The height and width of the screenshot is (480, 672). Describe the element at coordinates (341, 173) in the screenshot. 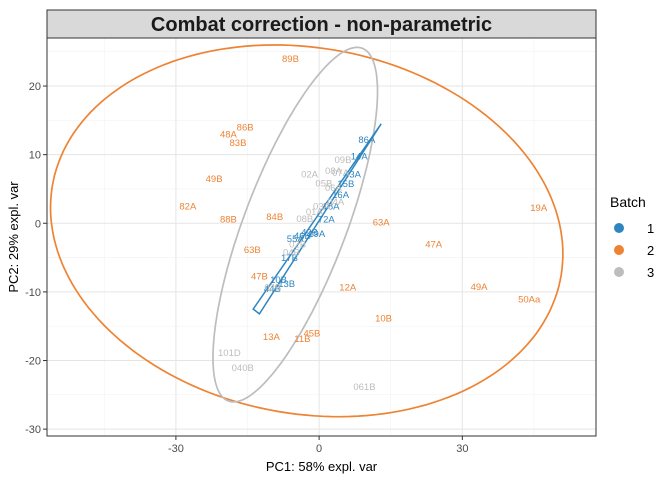

I see `sample-label-batch-3: 07A` at that location.